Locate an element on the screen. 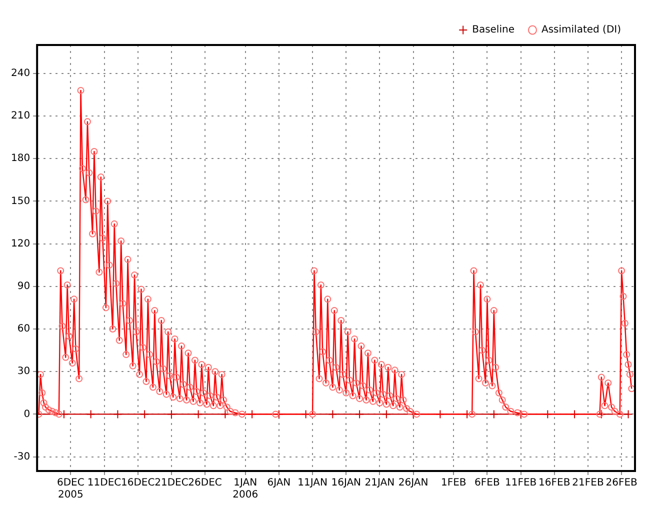 The width and height of the screenshot is (648, 511). y-tick-label: 150 is located at coordinates (20, 201).